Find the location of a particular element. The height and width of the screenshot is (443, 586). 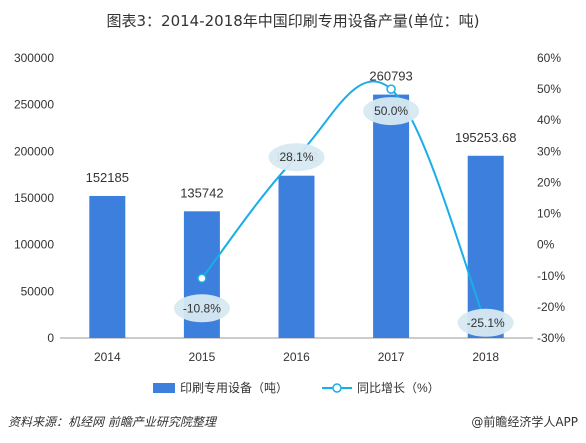

x-tick-label: 2018 is located at coordinates (485, 357).